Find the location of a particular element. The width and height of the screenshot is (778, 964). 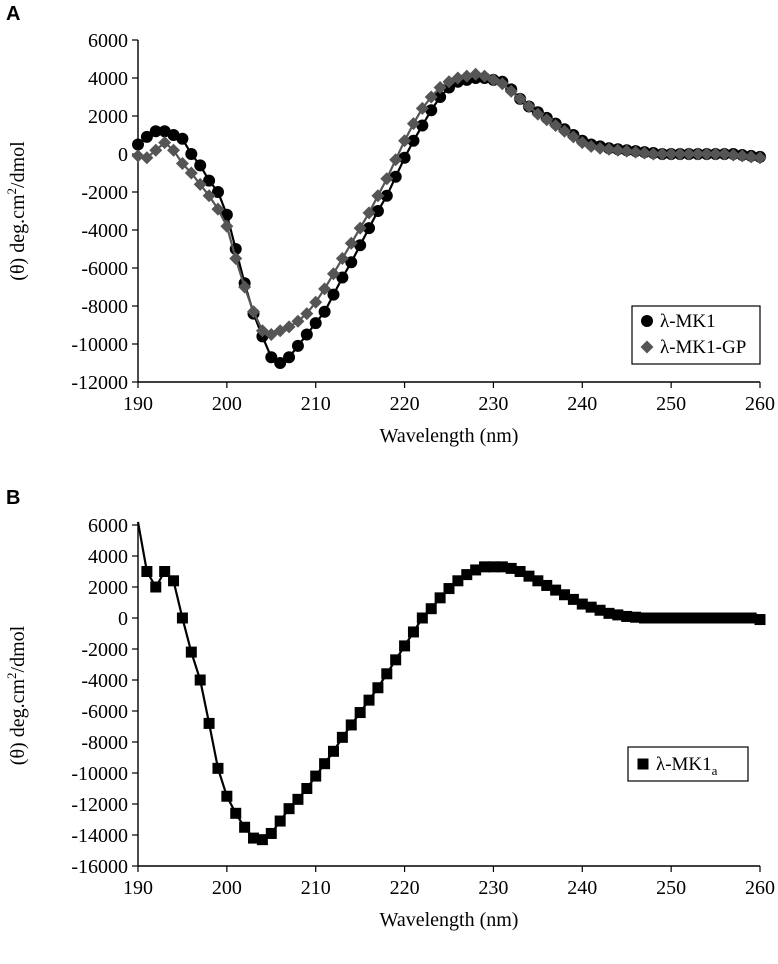

panel-b-y-axis-title: (θ) deg.cm2/dmol is located at coordinates (16, 695).